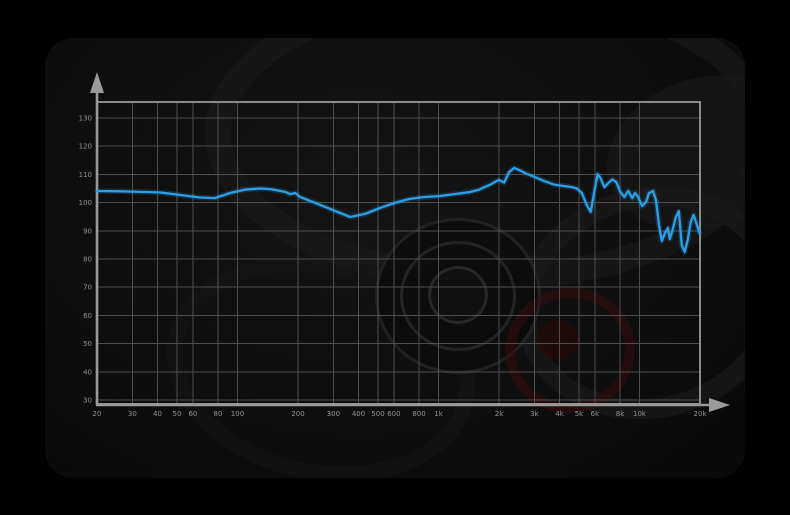  What do you see at coordinates (640, 414) in the screenshot?
I see `x-tick-label-10k: 10k` at bounding box center [640, 414].